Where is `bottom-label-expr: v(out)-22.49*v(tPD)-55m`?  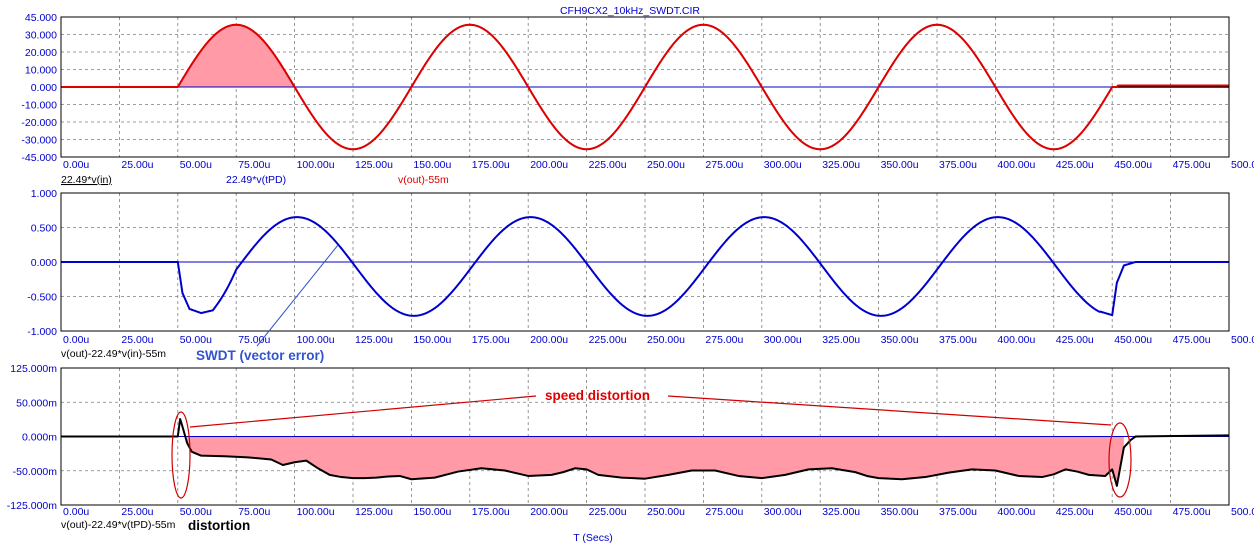 bottom-label-expr: v(out)-22.49*v(tPD)-55m is located at coordinates (118, 525).